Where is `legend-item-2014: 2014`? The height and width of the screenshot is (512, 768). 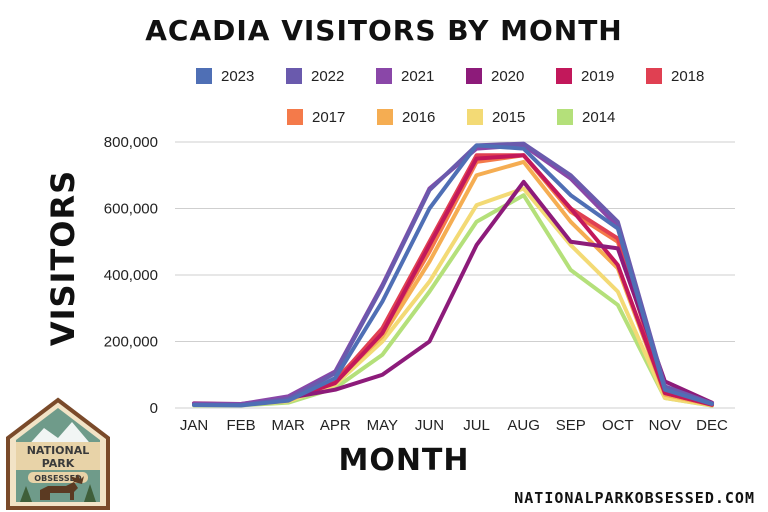
legend-item-2014: 2014 is located at coordinates (586, 117).